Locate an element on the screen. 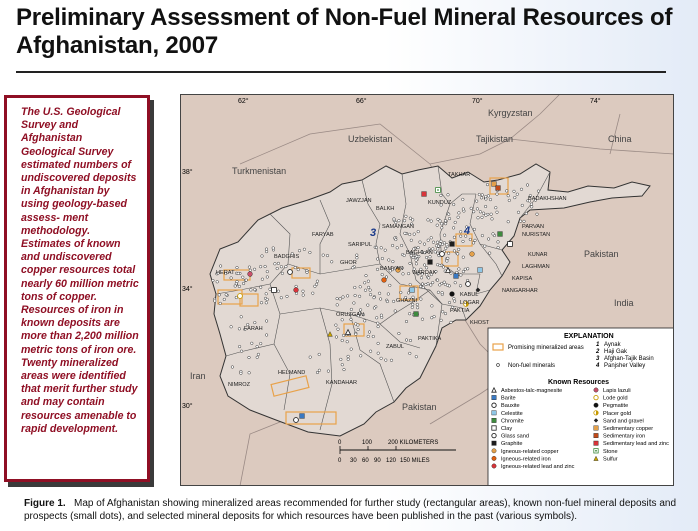 The width and height of the screenshot is (698, 531). legend-title: EXPLANATION is located at coordinates (589, 336).